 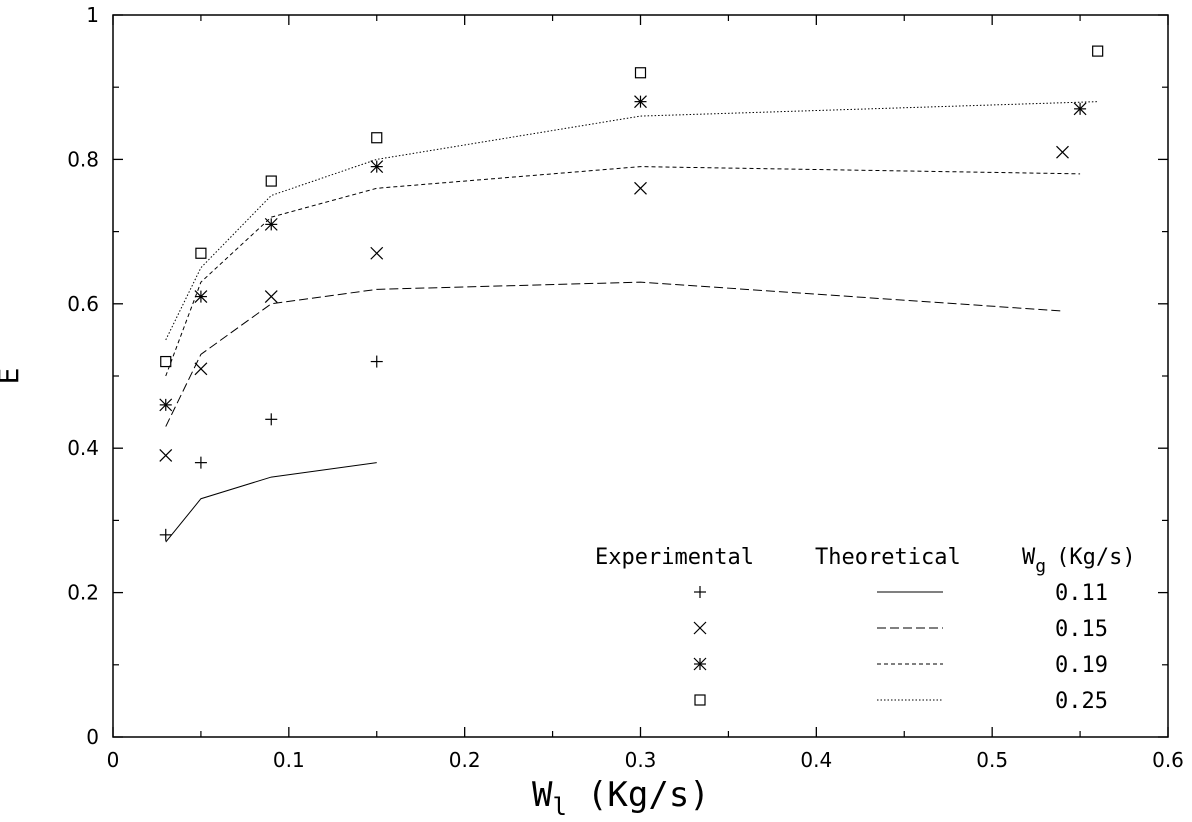 What do you see at coordinates (83, 159) in the screenshot?
I see `y-tick-label: 0.8` at bounding box center [83, 159].